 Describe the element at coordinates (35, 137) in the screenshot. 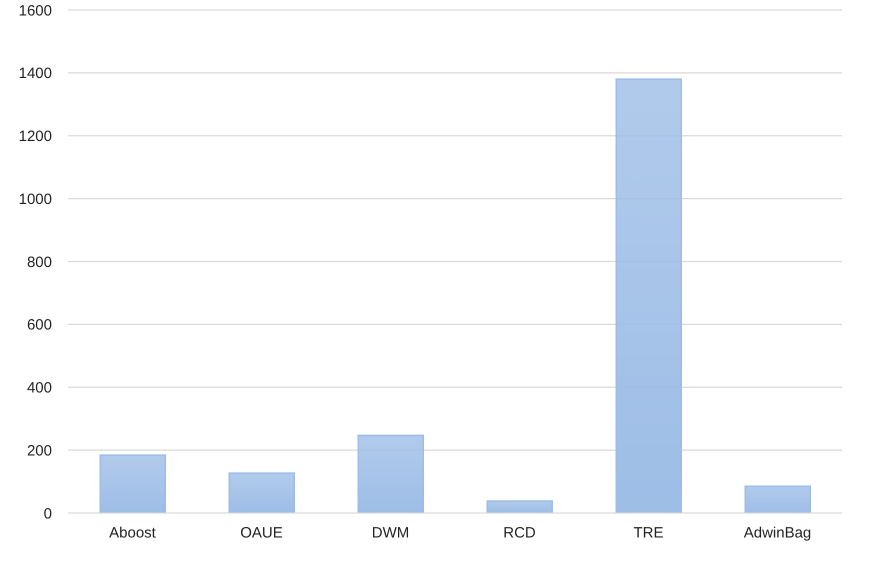

I see `y-tick-label: 1200` at that location.